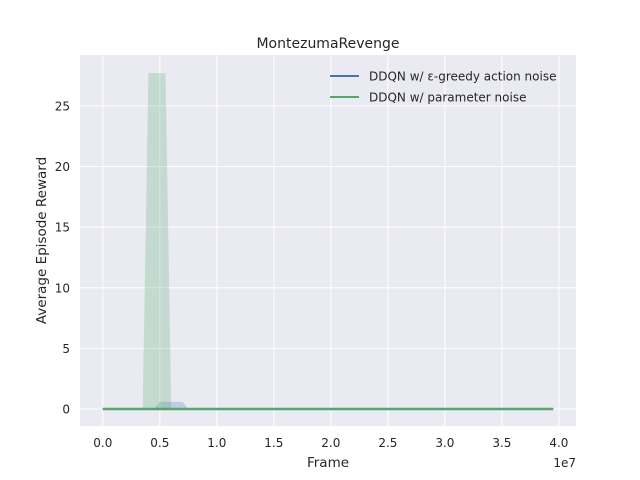 The width and height of the screenshot is (640, 480). Describe the element at coordinates (462, 77) in the screenshot. I see `legend-label-epsilon-greedy: DDQN w/ ε-greedy action noise` at that location.